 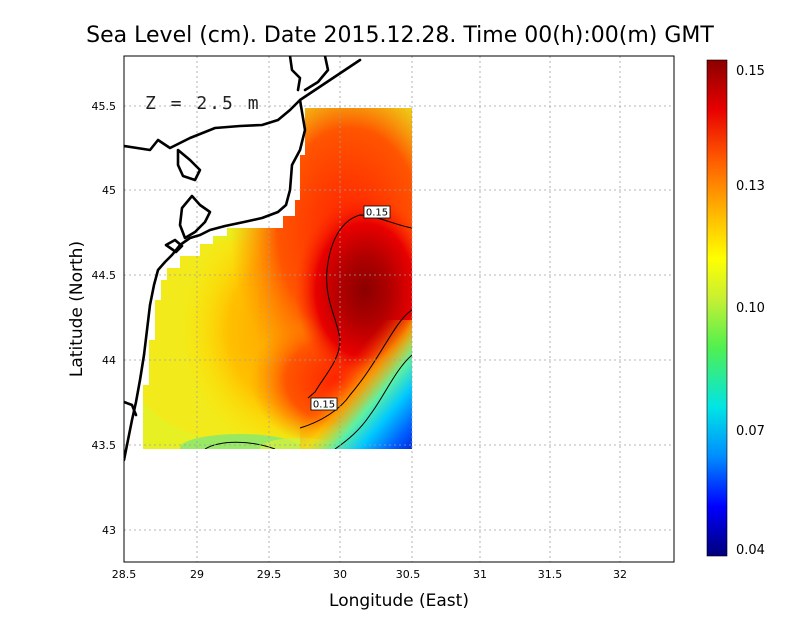 I want to click on colorbar-tick: 0.15, so click(x=750, y=71).